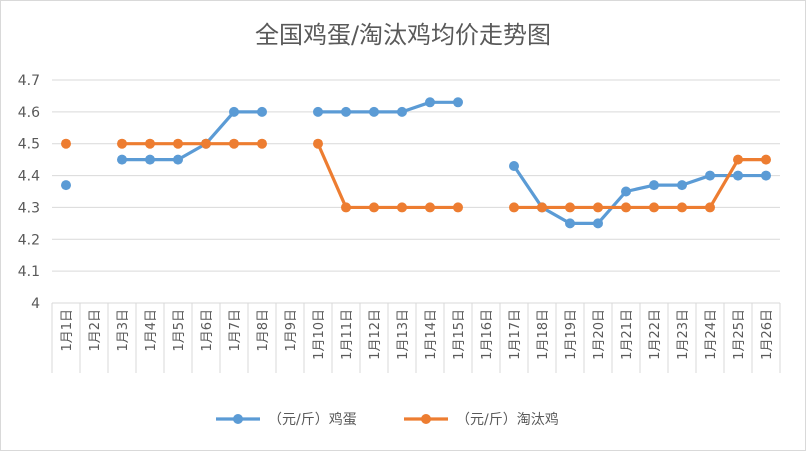 The width and height of the screenshot is (806, 451). What do you see at coordinates (347, 334) in the screenshot?
I see `x-tick-label: 1月11日` at bounding box center [347, 334].